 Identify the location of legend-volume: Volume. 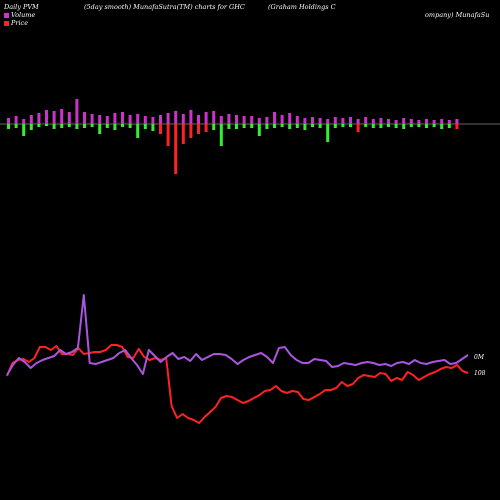
(20, 15).